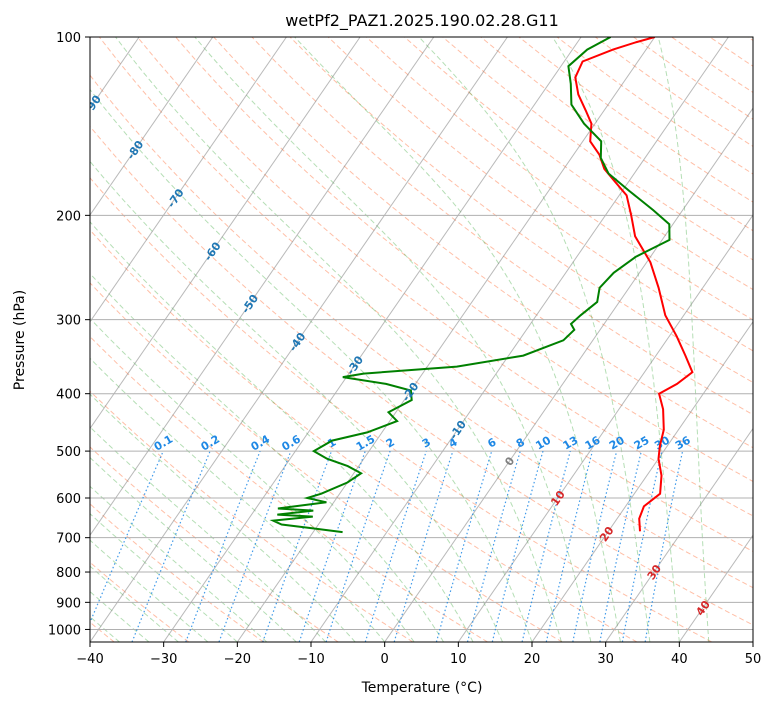  I want to click on y-tick-label: 100, so click(68, 38).